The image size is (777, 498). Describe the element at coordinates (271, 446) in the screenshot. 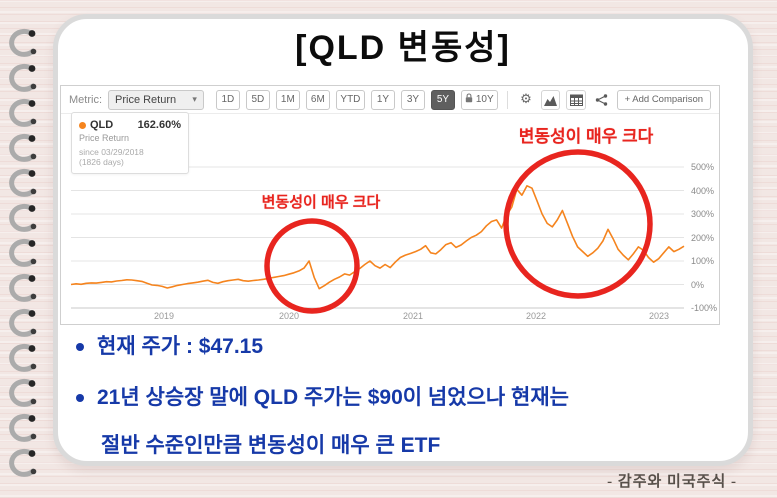

I see `note-text: 절반 수준인만큼 변동성이 매우 큰 ETF` at that location.